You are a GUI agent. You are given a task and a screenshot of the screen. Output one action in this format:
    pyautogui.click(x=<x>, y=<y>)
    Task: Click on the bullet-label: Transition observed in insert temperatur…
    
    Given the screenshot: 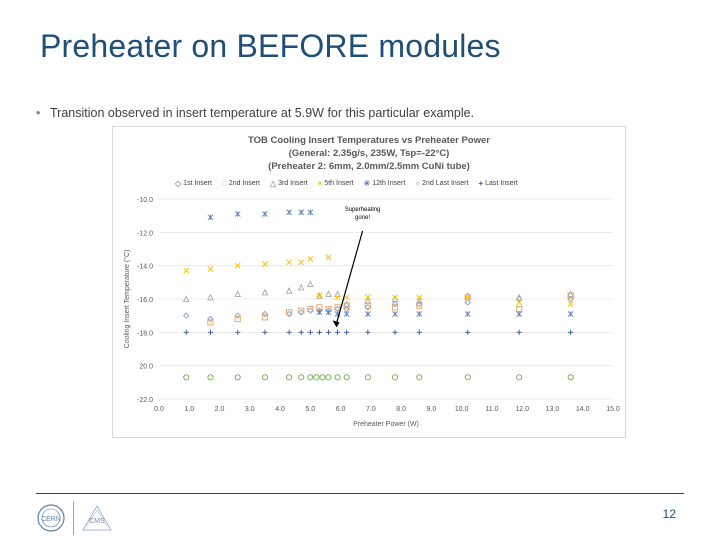 What is the action you would take?
    pyautogui.click(x=262, y=113)
    